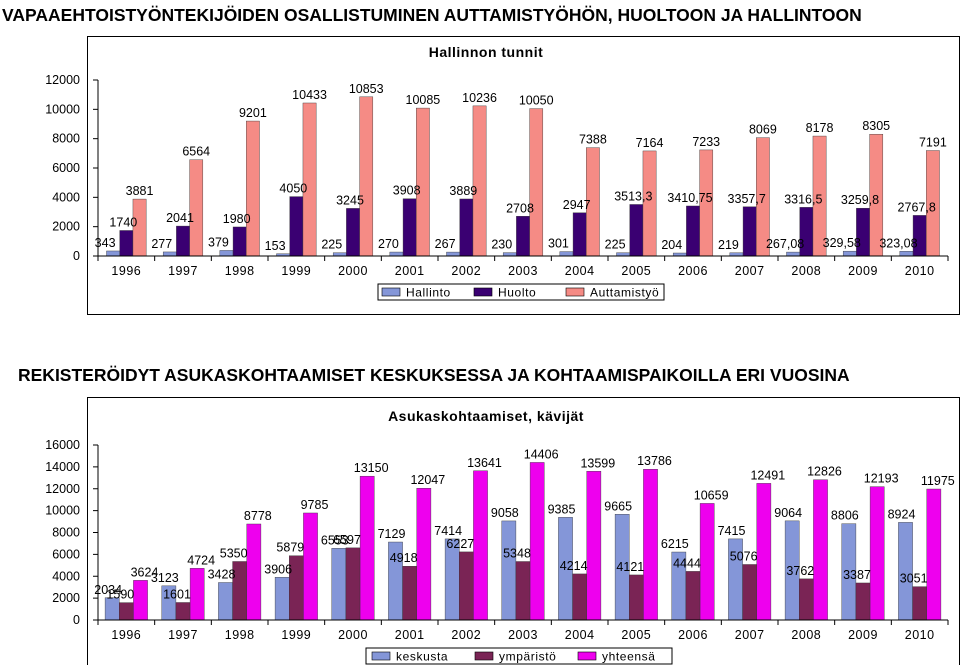 This screenshot has height=665, width=960. Describe the element at coordinates (747, 199) in the screenshot. I see `data-label: 3357,7` at that location.